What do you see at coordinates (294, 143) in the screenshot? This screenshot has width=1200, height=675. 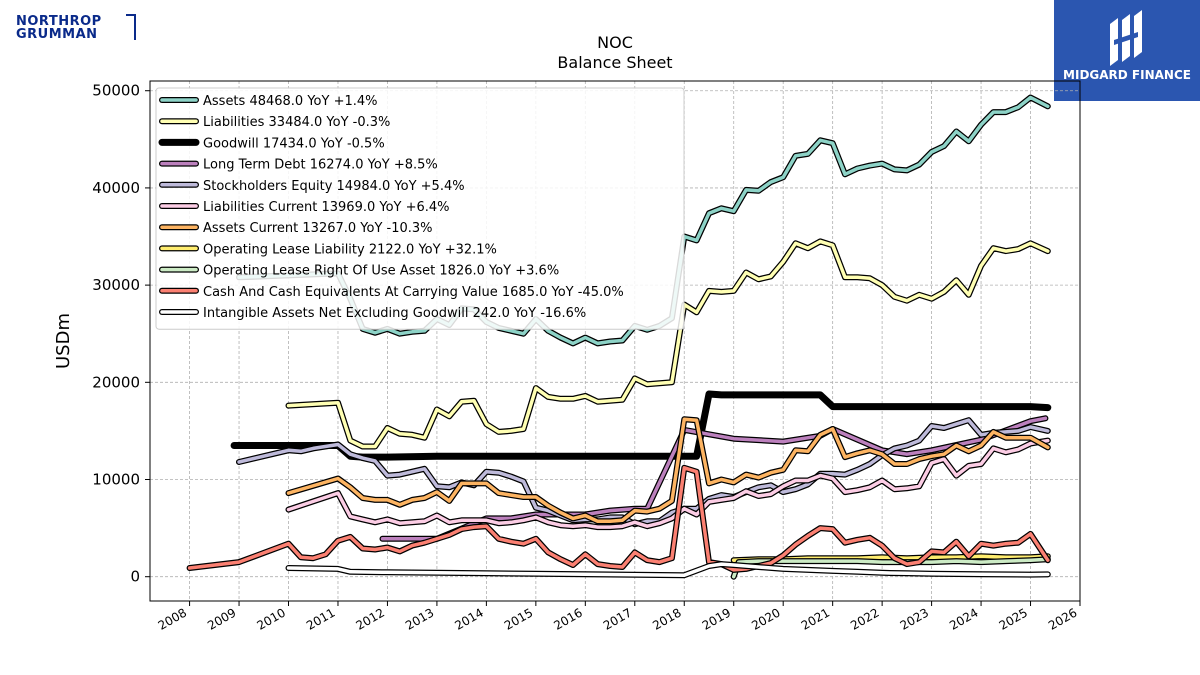 I see `legend-label-2: Goodwill 17434.0 YoY -0.5%` at bounding box center [294, 143].